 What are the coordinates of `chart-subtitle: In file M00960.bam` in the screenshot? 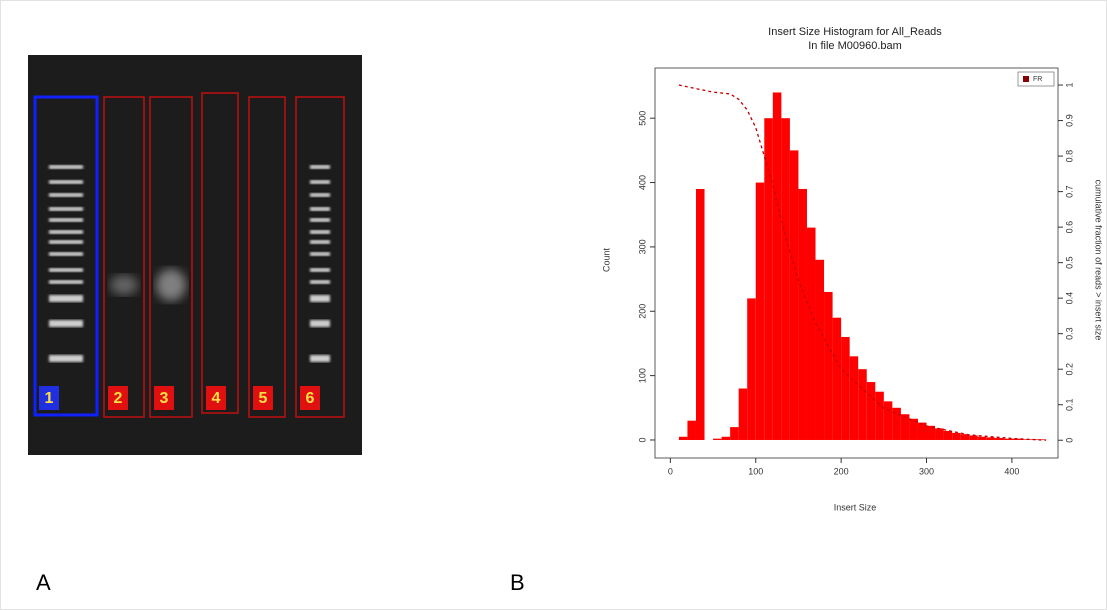 It's located at (855, 46).